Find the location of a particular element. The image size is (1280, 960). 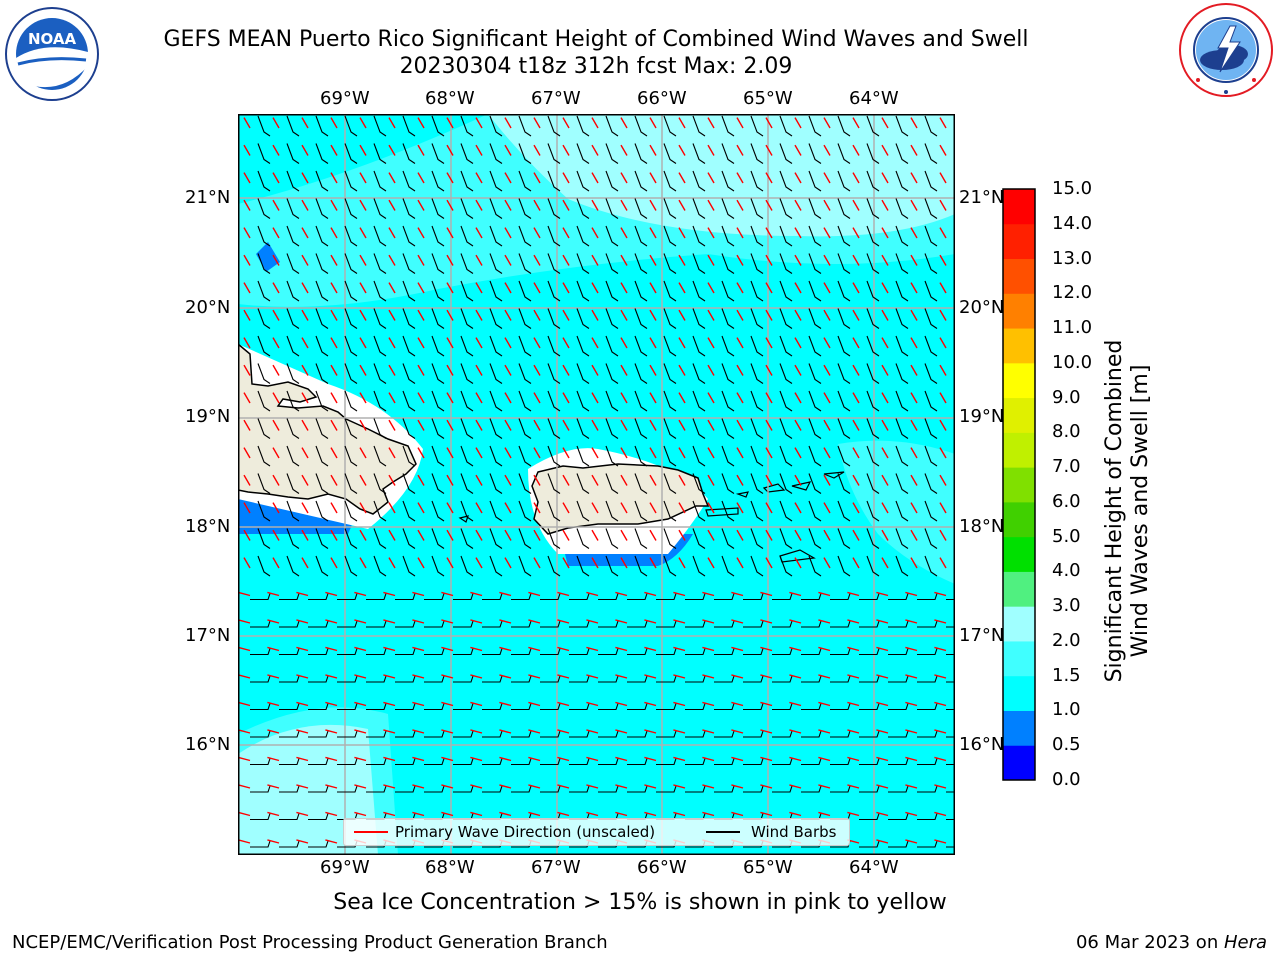

wind-barb-legend-swatch is located at coordinates (723, 832).